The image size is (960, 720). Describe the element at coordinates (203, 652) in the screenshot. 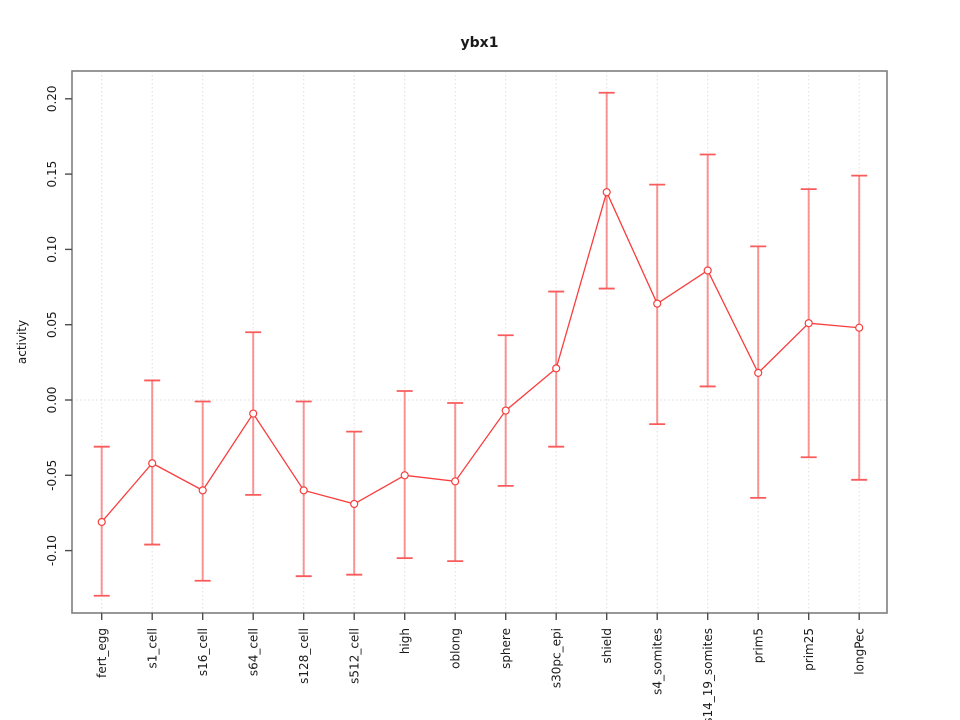

I see `x-tick-label: s16_cell` at that location.